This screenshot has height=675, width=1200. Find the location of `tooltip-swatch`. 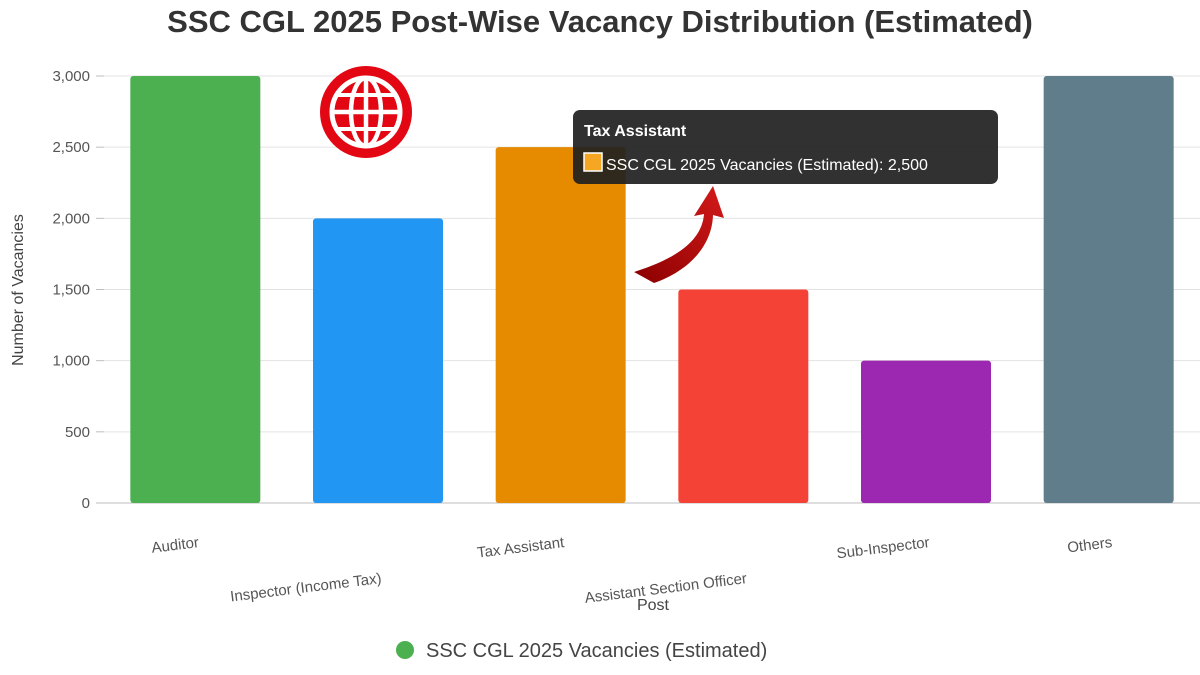

tooltip-swatch is located at coordinates (593, 162).